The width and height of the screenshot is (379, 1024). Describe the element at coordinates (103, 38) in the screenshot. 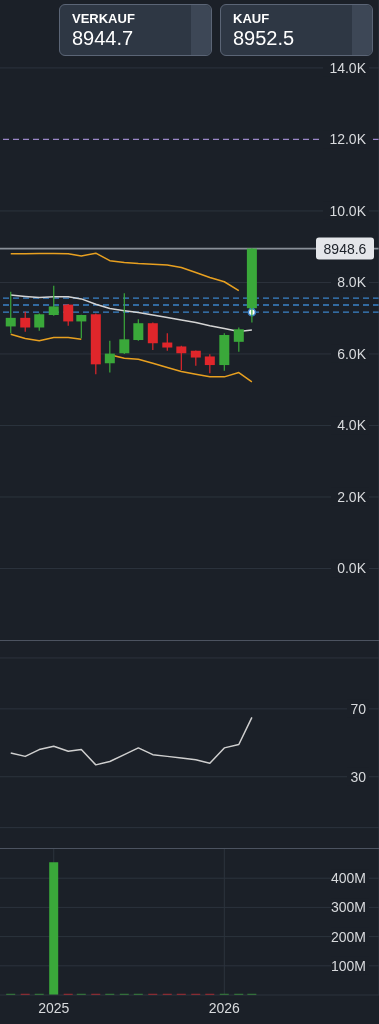

I see `annotation: 8944.7` at that location.